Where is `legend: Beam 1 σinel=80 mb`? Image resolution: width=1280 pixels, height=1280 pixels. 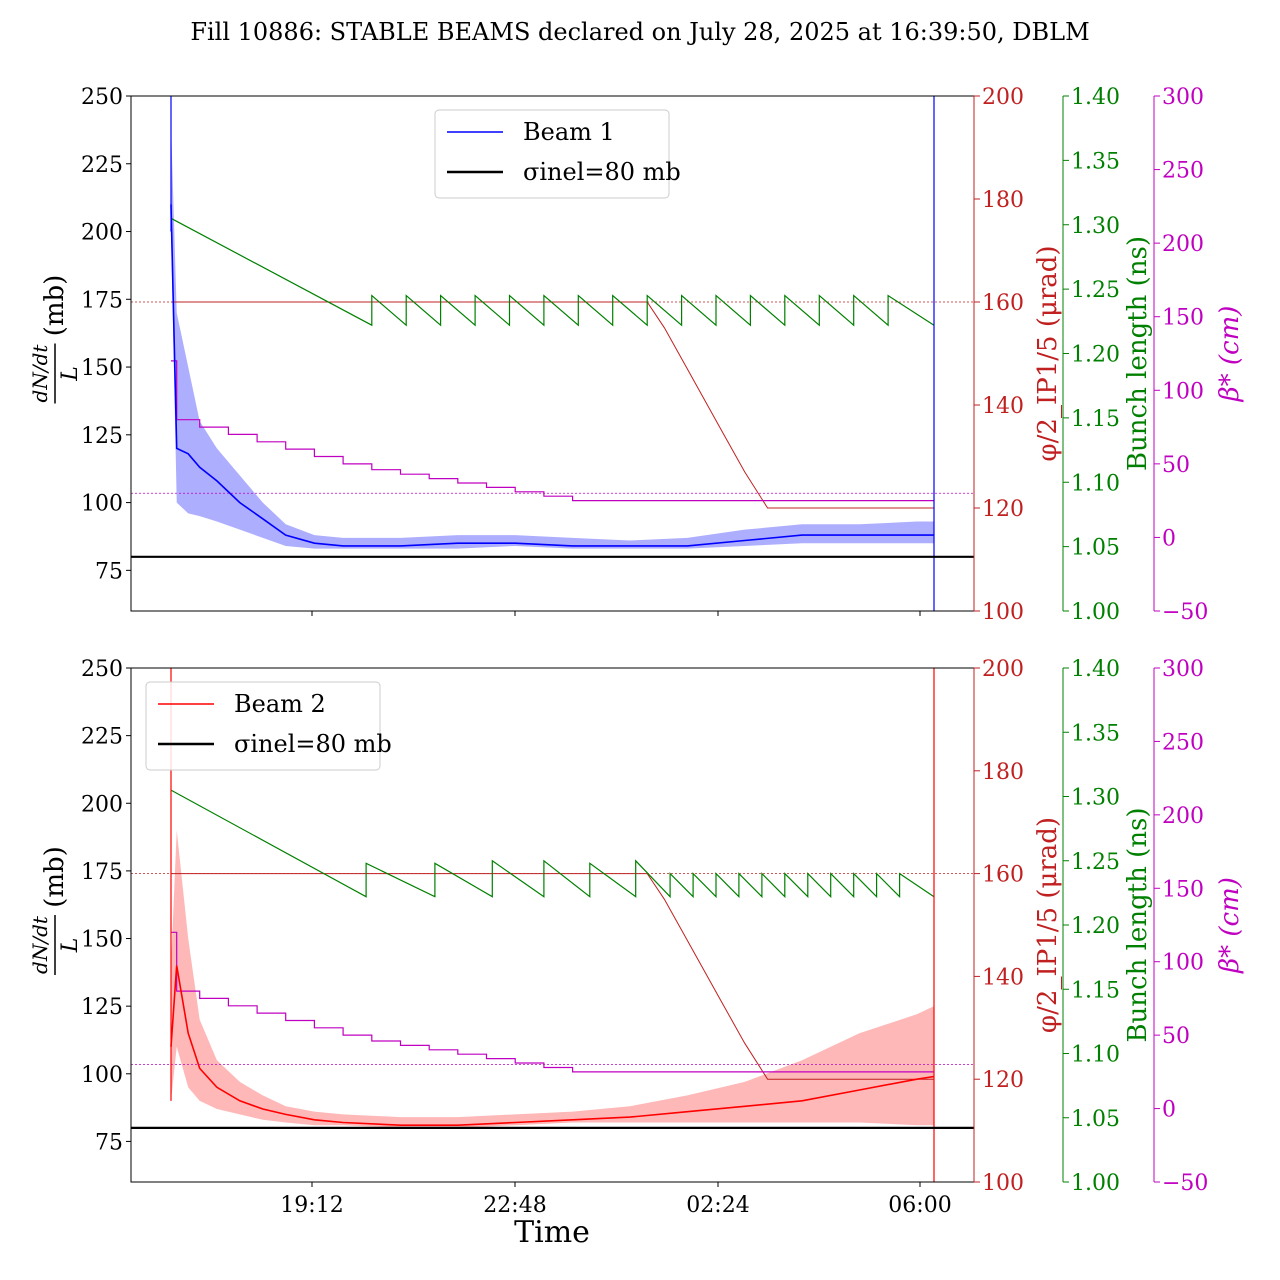
legend: Beam 1 σinel=80 mb is located at coordinates (557, 154).